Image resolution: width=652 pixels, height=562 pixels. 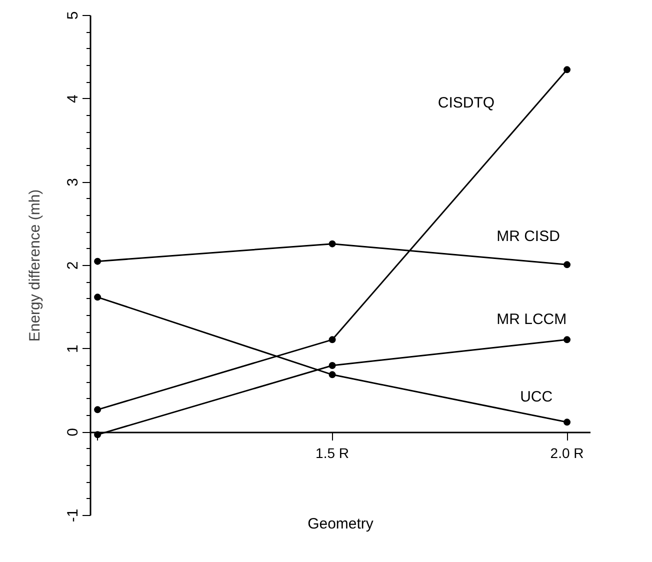 I want to click on y-tick-label: 5, so click(x=73, y=15).